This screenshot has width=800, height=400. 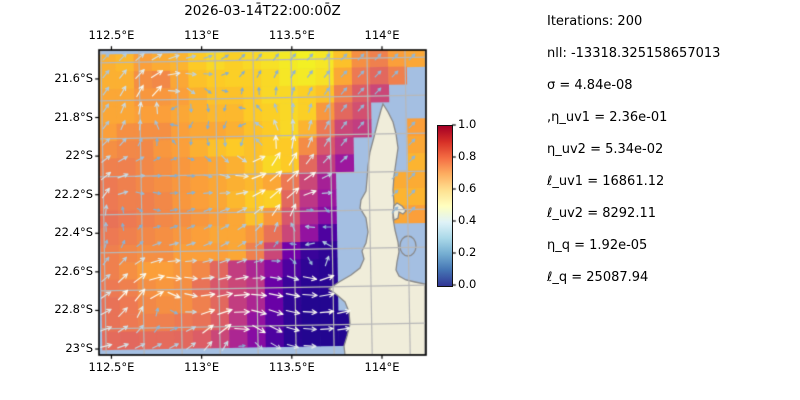 What do you see at coordinates (605, 149) in the screenshot?
I see `stats-line: η_uv2 = 5.34e-02` at bounding box center [605, 149].